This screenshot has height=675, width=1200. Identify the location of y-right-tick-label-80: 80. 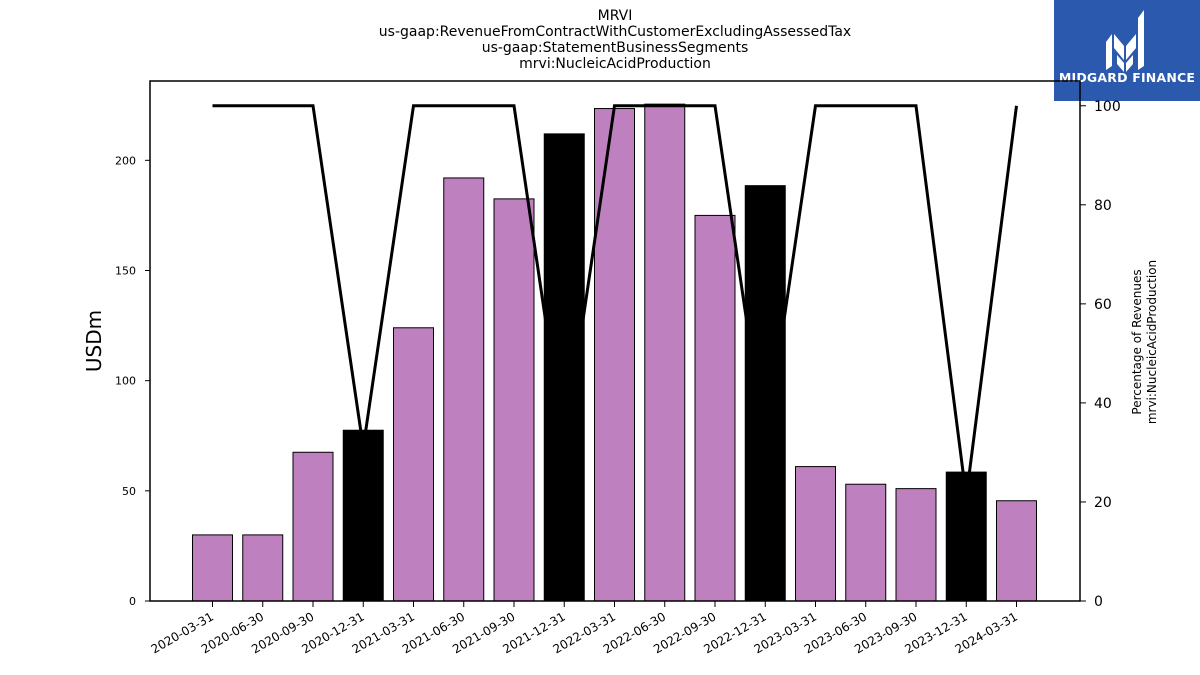
(1103, 206).